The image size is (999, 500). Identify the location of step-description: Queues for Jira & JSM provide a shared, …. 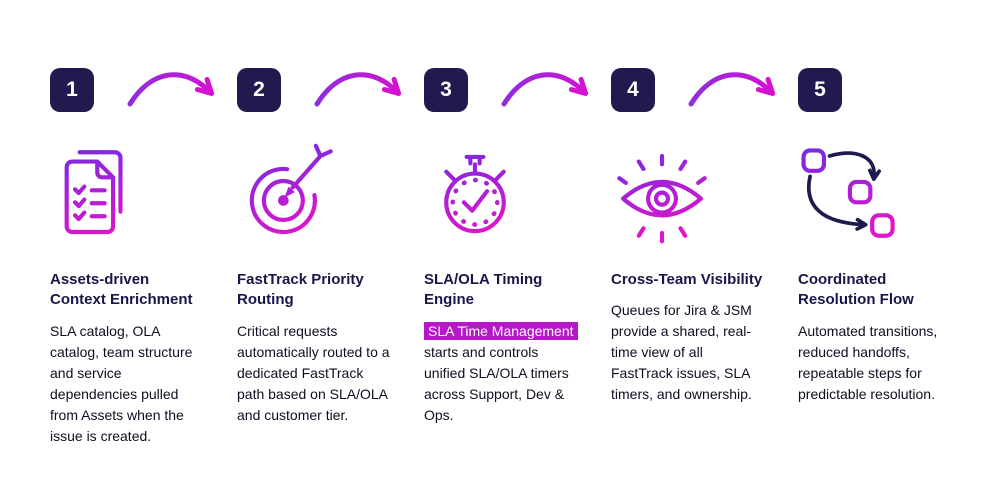
(681, 352).